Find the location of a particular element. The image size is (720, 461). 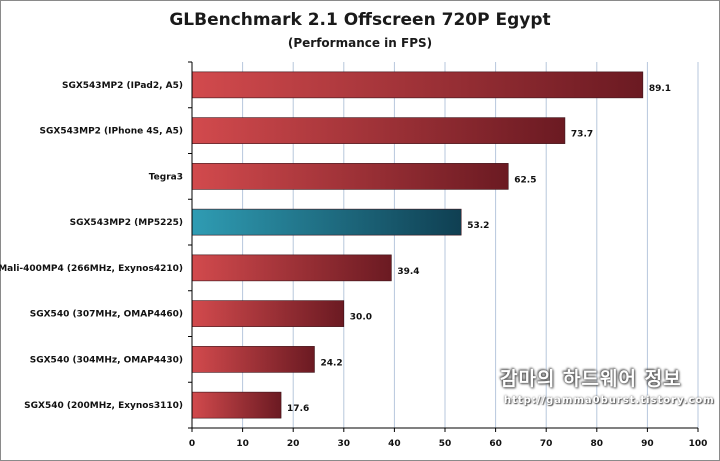

category-label: SGX540 (304MHz, OMAP4430) is located at coordinates (106, 360).